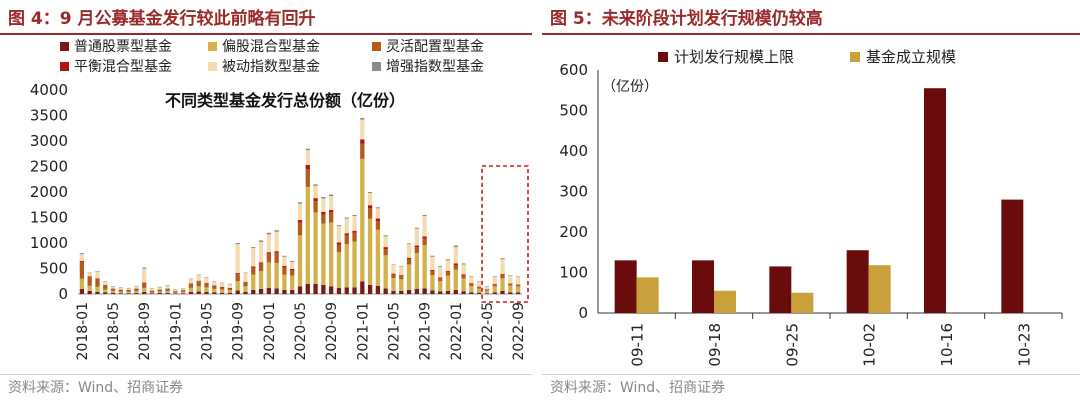 This screenshot has width=1080, height=401. What do you see at coordinates (583, 313) in the screenshot?
I see `right-y-tick-label: 0` at bounding box center [583, 313].